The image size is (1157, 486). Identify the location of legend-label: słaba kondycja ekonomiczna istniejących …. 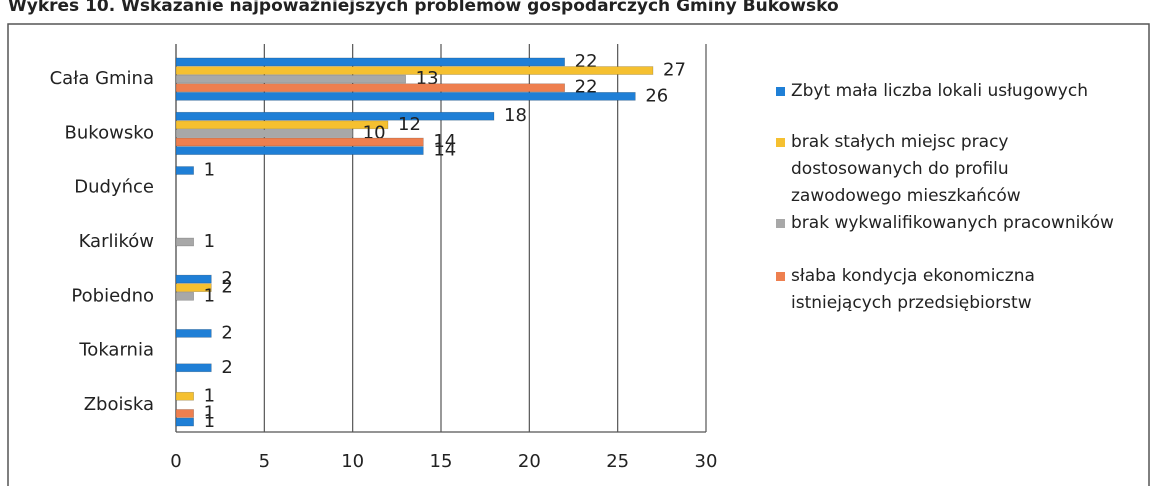
(913, 289).